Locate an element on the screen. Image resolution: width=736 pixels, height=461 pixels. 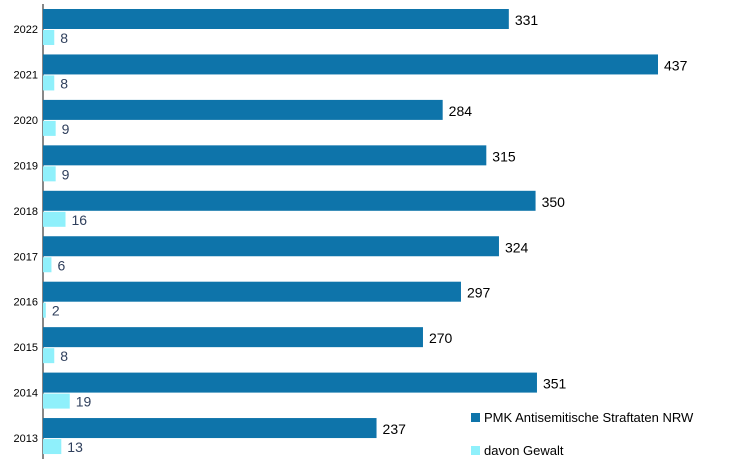
bar-sub-2018 is located at coordinates (54, 219).